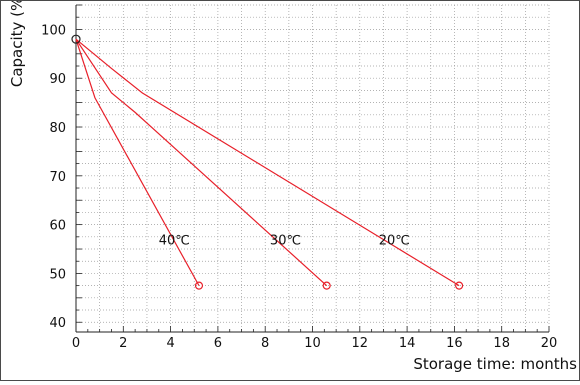 The width and height of the screenshot is (580, 385). Describe the element at coordinates (57, 79) in the screenshot. I see `y-tick-label: 90` at that location.